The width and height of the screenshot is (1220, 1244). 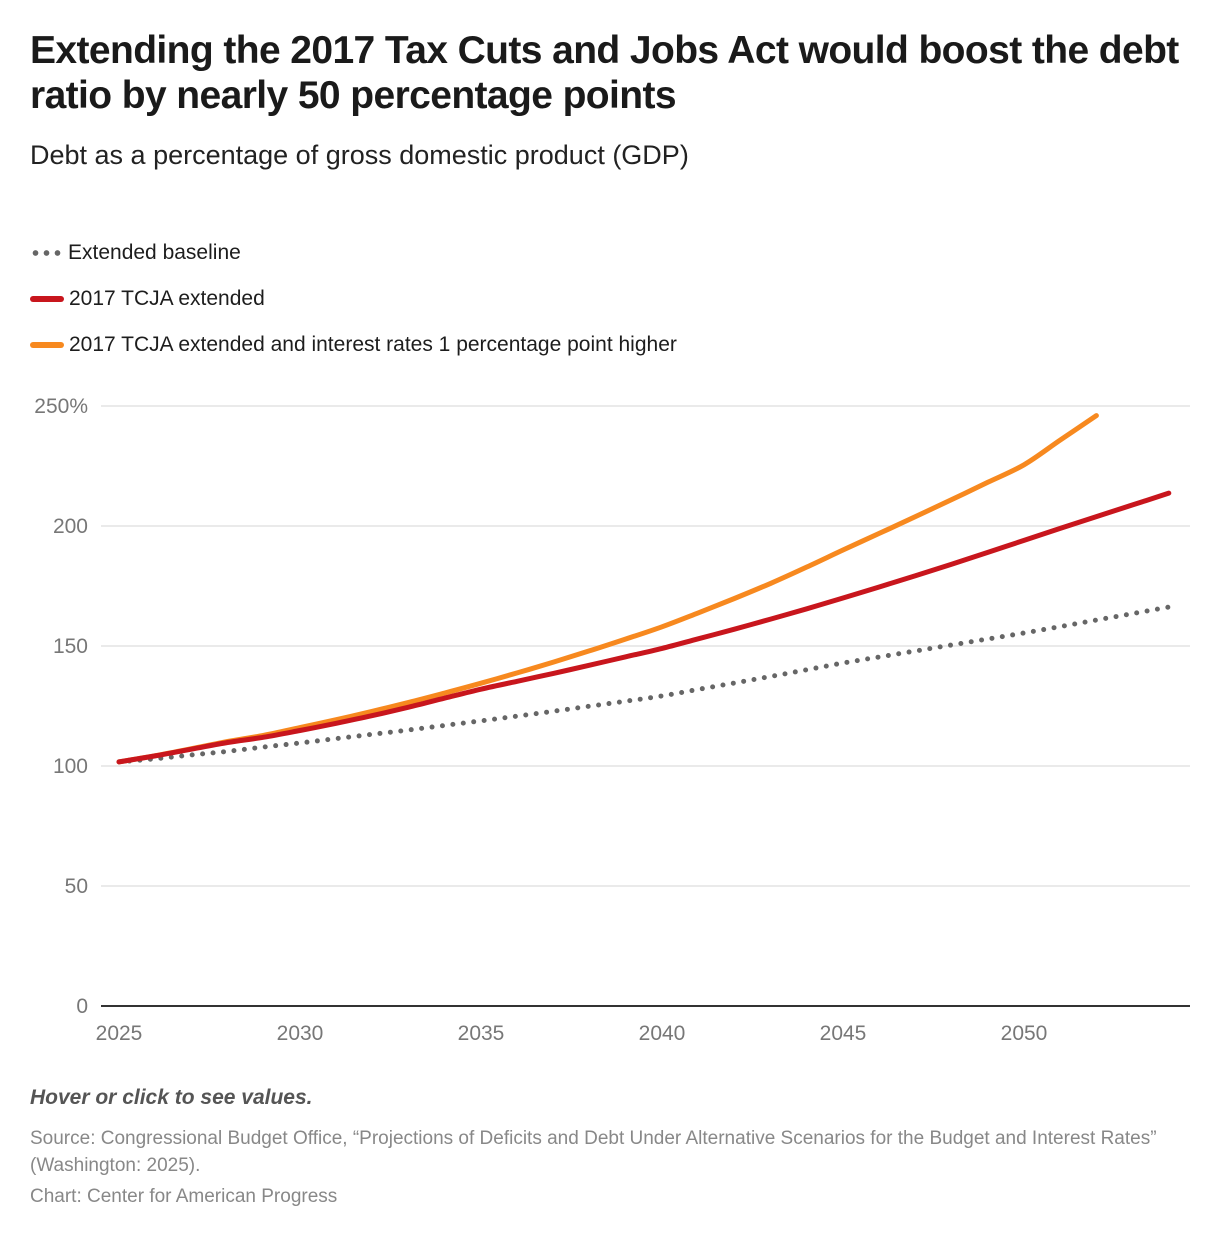 I want to click on orange-line-swatch-icon, so click(x=47, y=345).